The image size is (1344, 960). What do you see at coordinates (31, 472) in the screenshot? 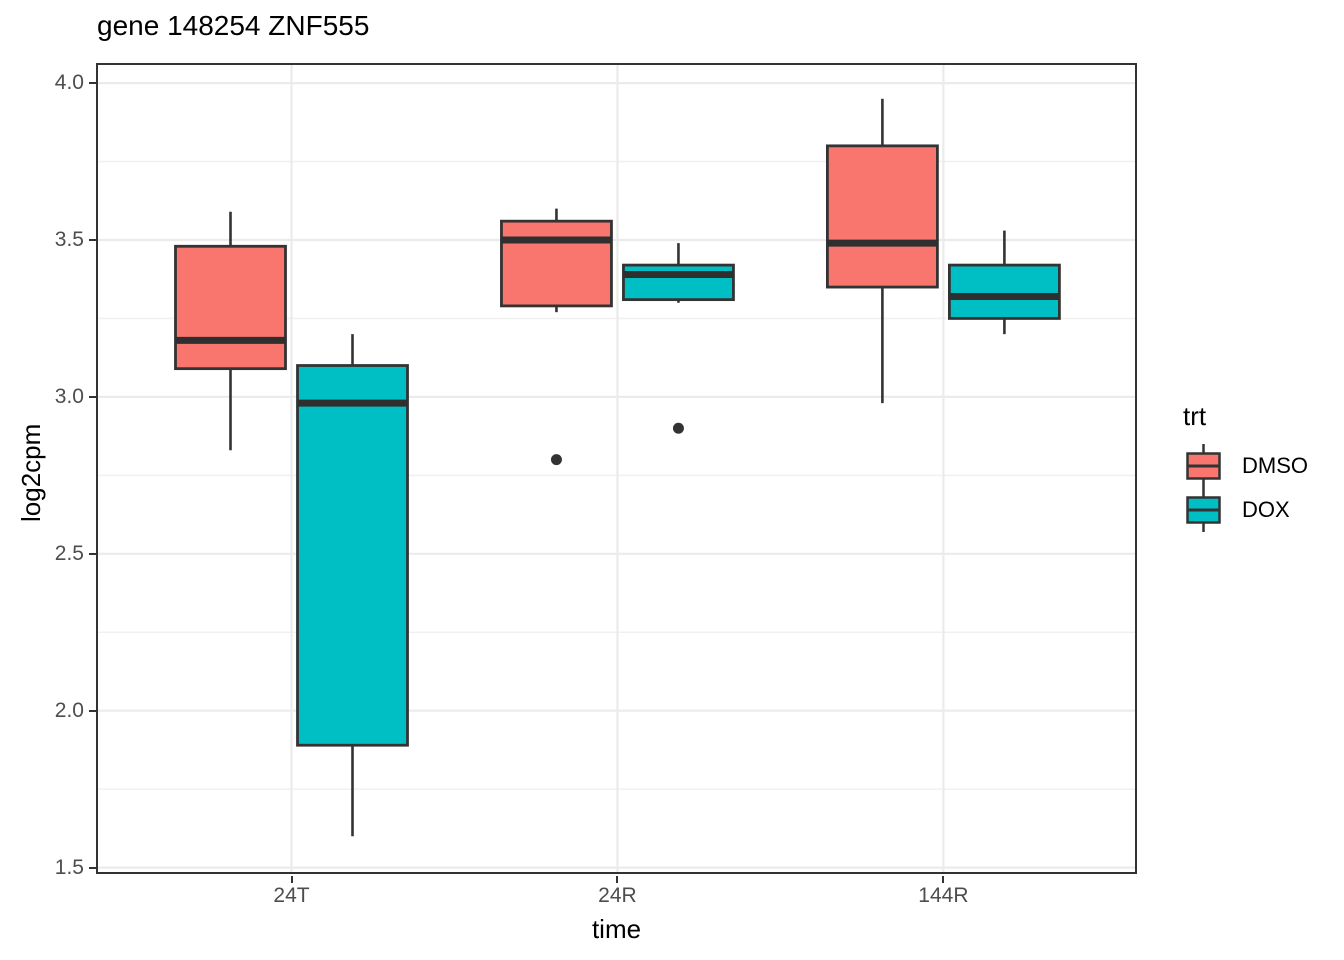
I see `y-axis-title: log2cpm` at bounding box center [31, 472].